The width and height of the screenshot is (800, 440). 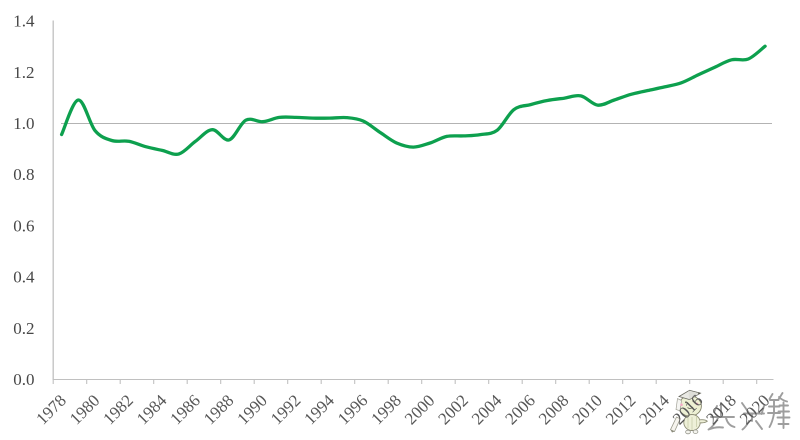 What do you see at coordinates (452, 409) in the screenshot?
I see `svg-text: 2002` at bounding box center [452, 409].